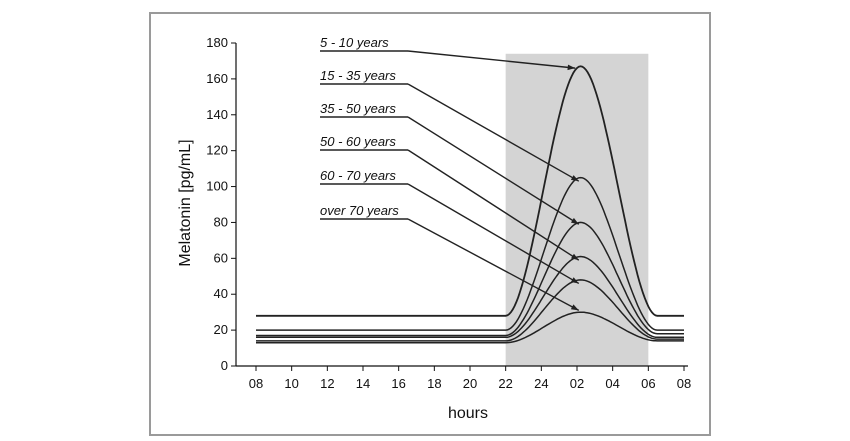 Image resolution: width=850 pixels, height=441 pixels. What do you see at coordinates (217, 150) in the screenshot?
I see `y-tick-label: 120` at bounding box center [217, 150].